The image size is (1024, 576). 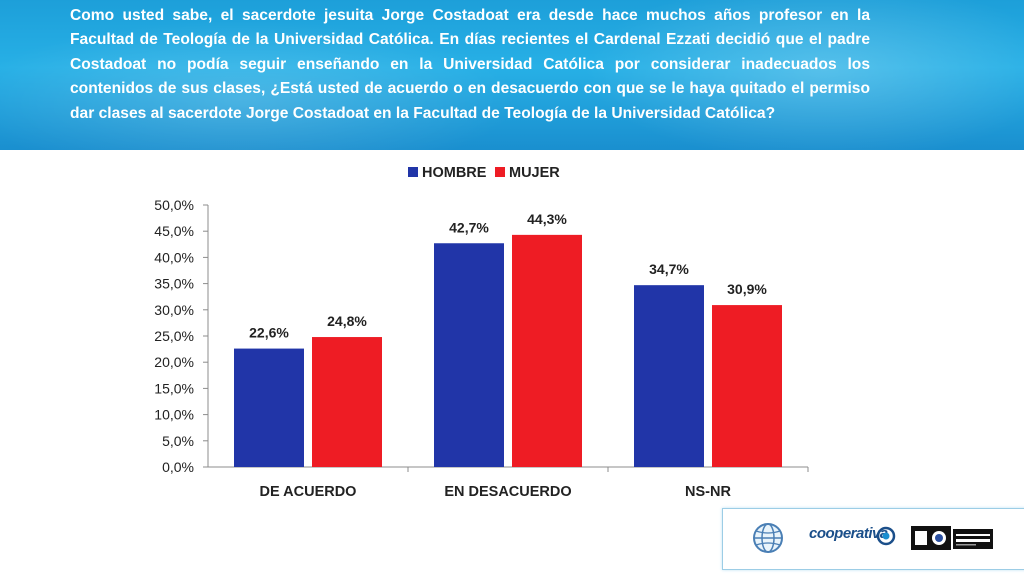 What do you see at coordinates (174, 310) in the screenshot?
I see `y-tick-label: 30,0%` at bounding box center [174, 310].